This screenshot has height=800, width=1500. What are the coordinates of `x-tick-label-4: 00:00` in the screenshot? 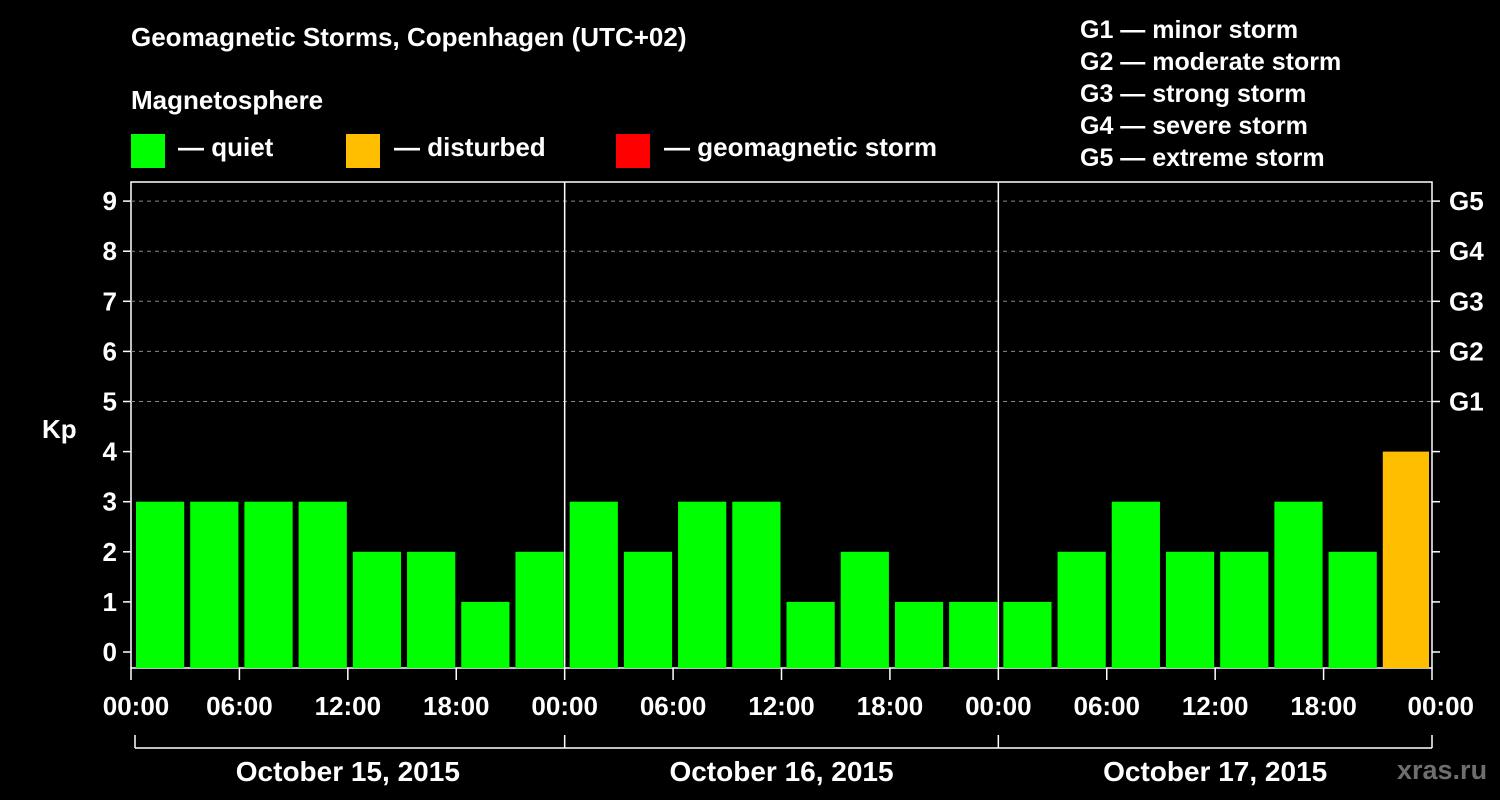 It's located at (564, 706).